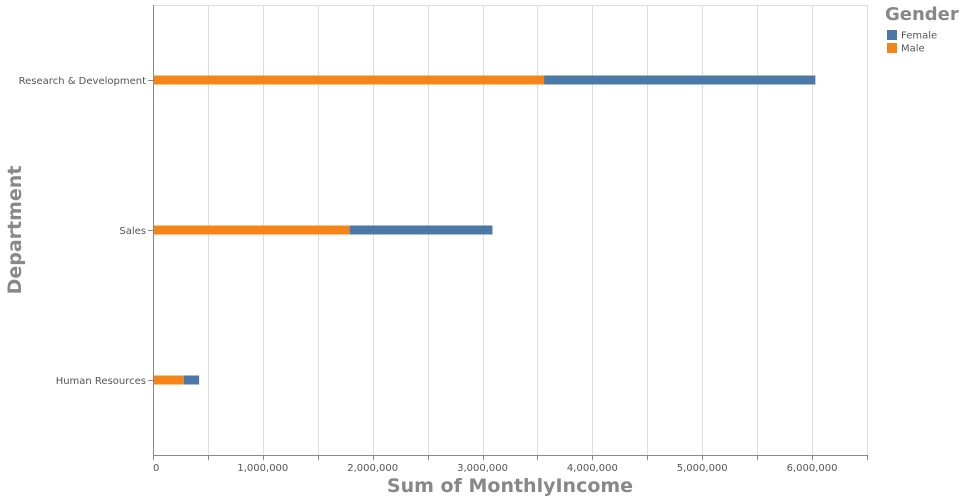 This screenshot has width=960, height=504. Describe the element at coordinates (262, 468) in the screenshot. I see `x-tick-label: 1,000,000` at that location.